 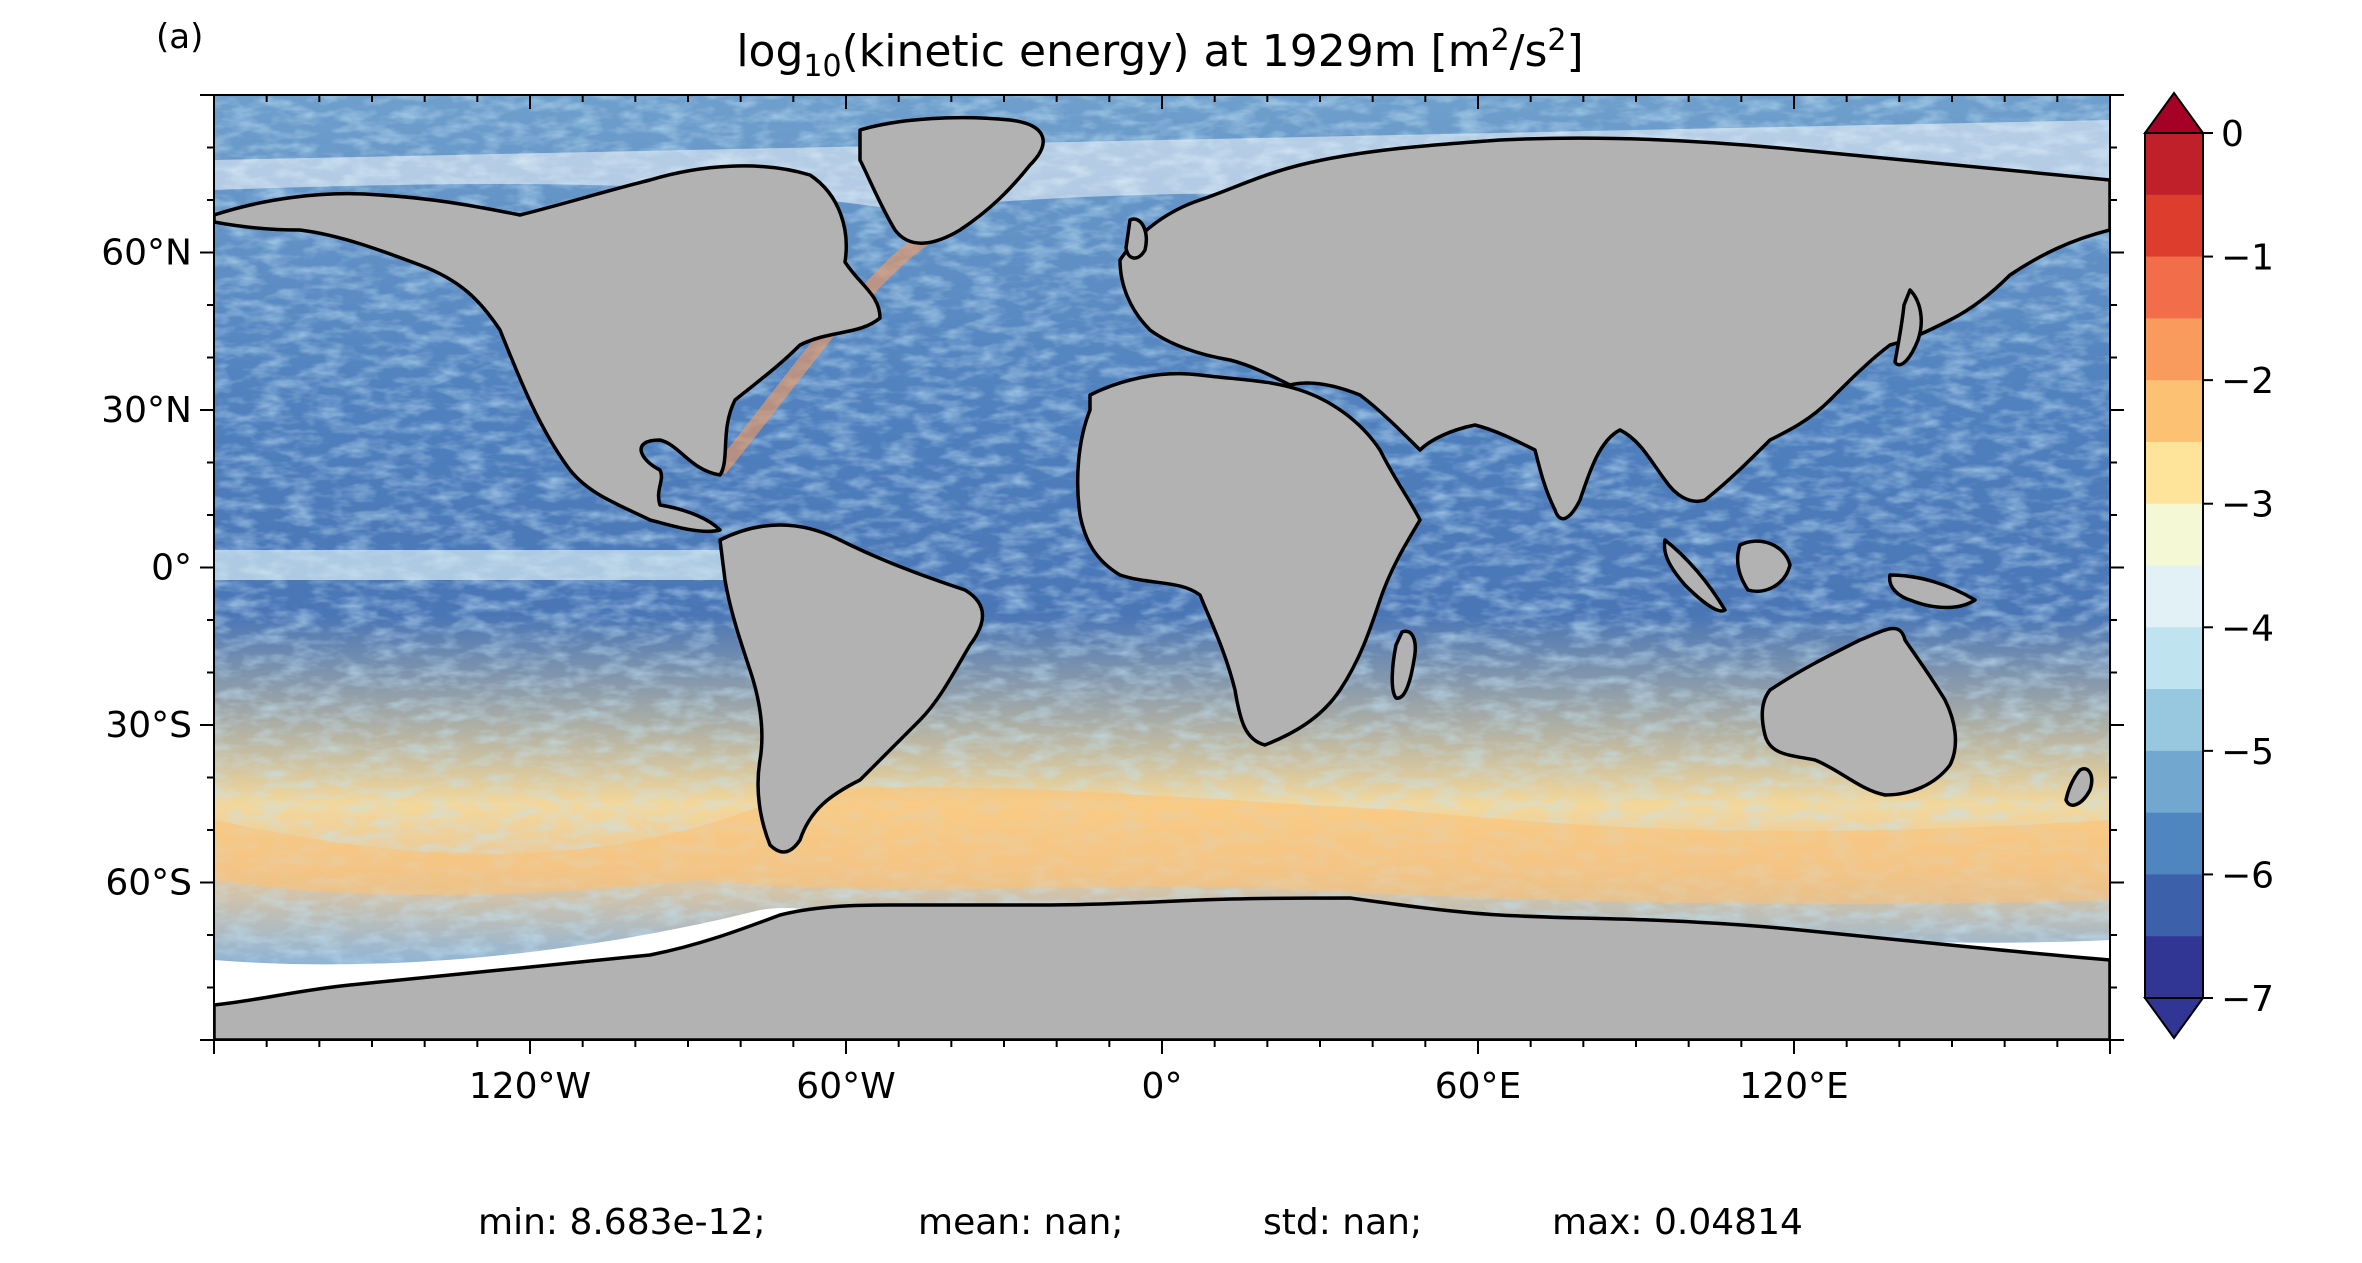 I want to click on land-new-zealand, so click(x=2079, y=787).